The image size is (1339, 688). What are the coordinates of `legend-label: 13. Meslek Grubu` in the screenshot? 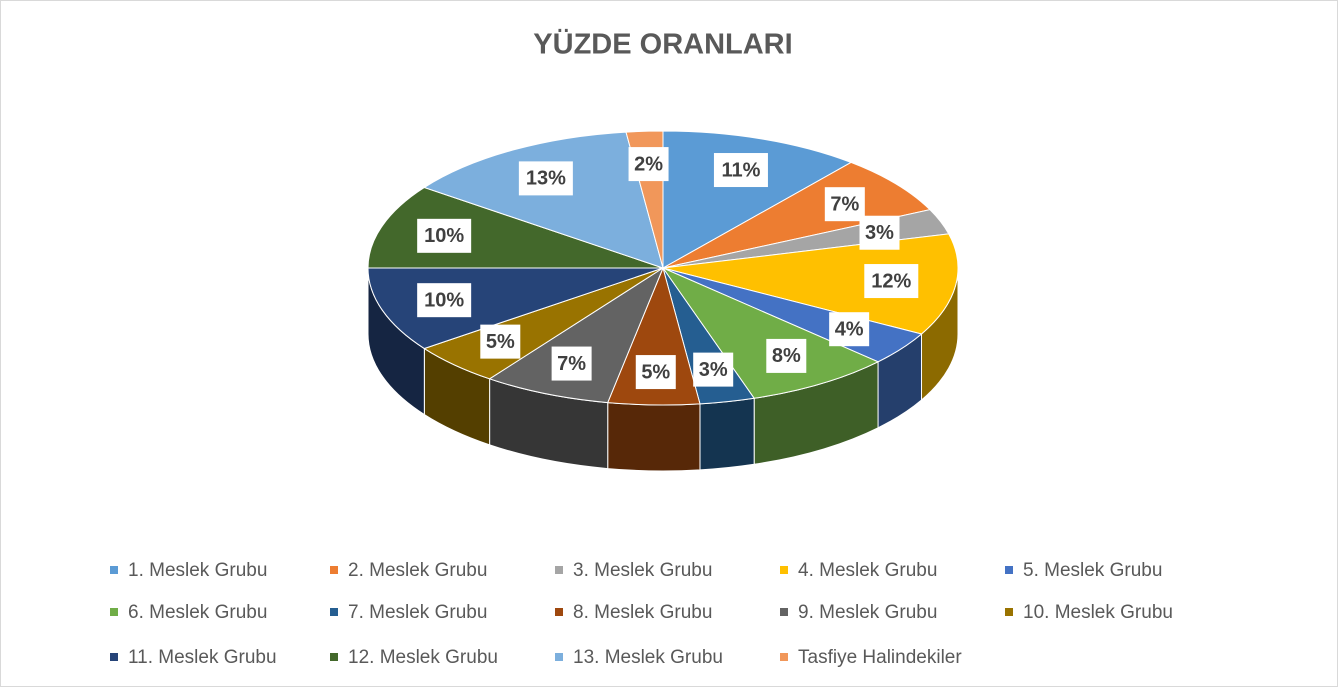 It's located at (648, 657).